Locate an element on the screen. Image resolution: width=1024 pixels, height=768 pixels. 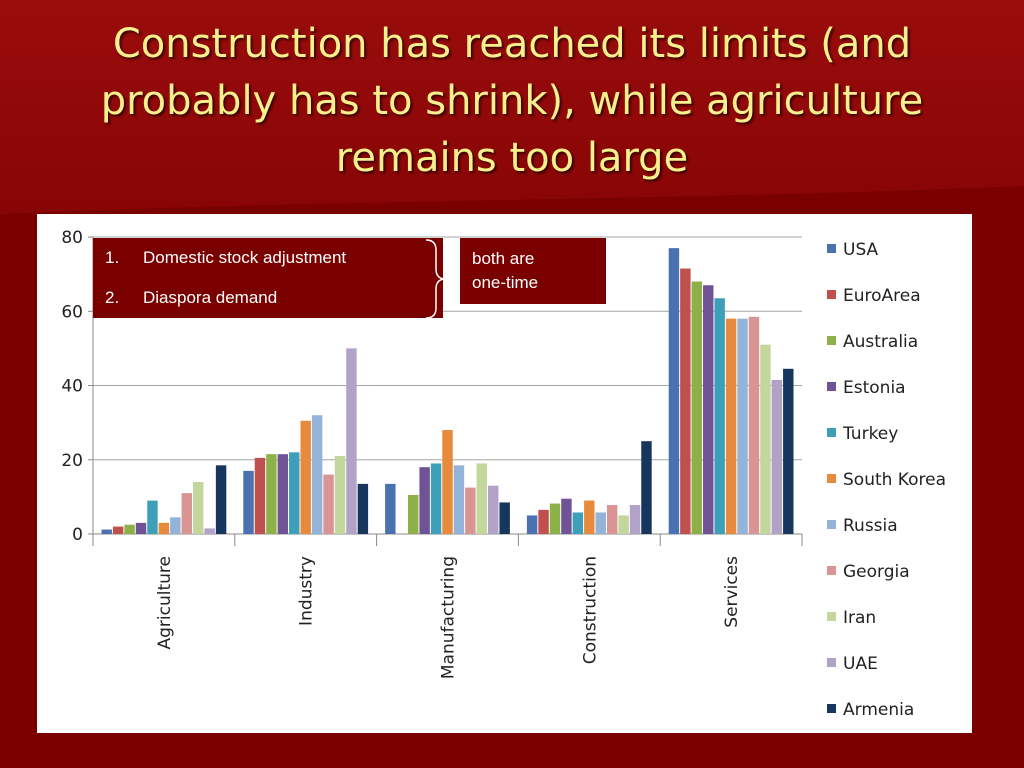
note-number: 1. is located at coordinates (112, 257).